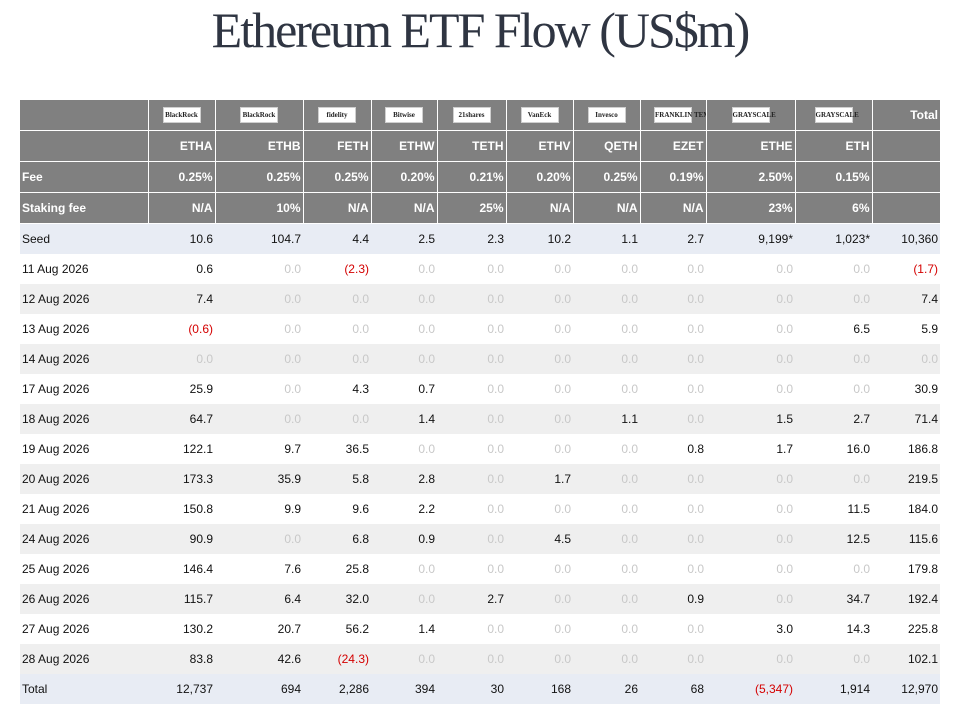 This screenshot has width=967, height=715. I want to click on flow-value-cell: 83.8, so click(181, 659).